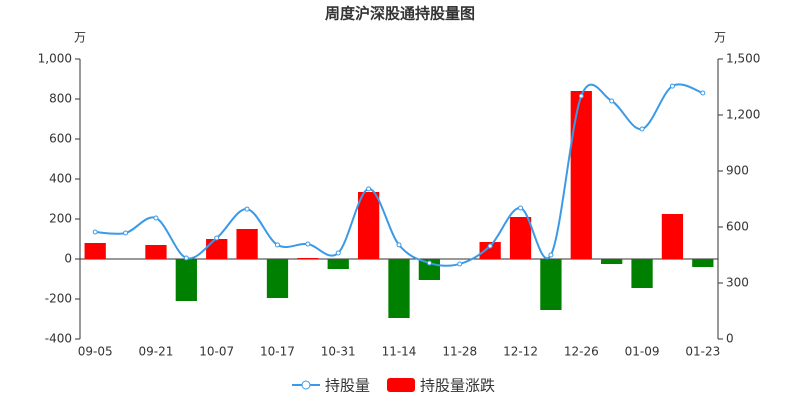 This screenshot has width=800, height=400. Describe the element at coordinates (400, 14) in the screenshot. I see `chart-title: 周度沪深股通持股量图` at that location.